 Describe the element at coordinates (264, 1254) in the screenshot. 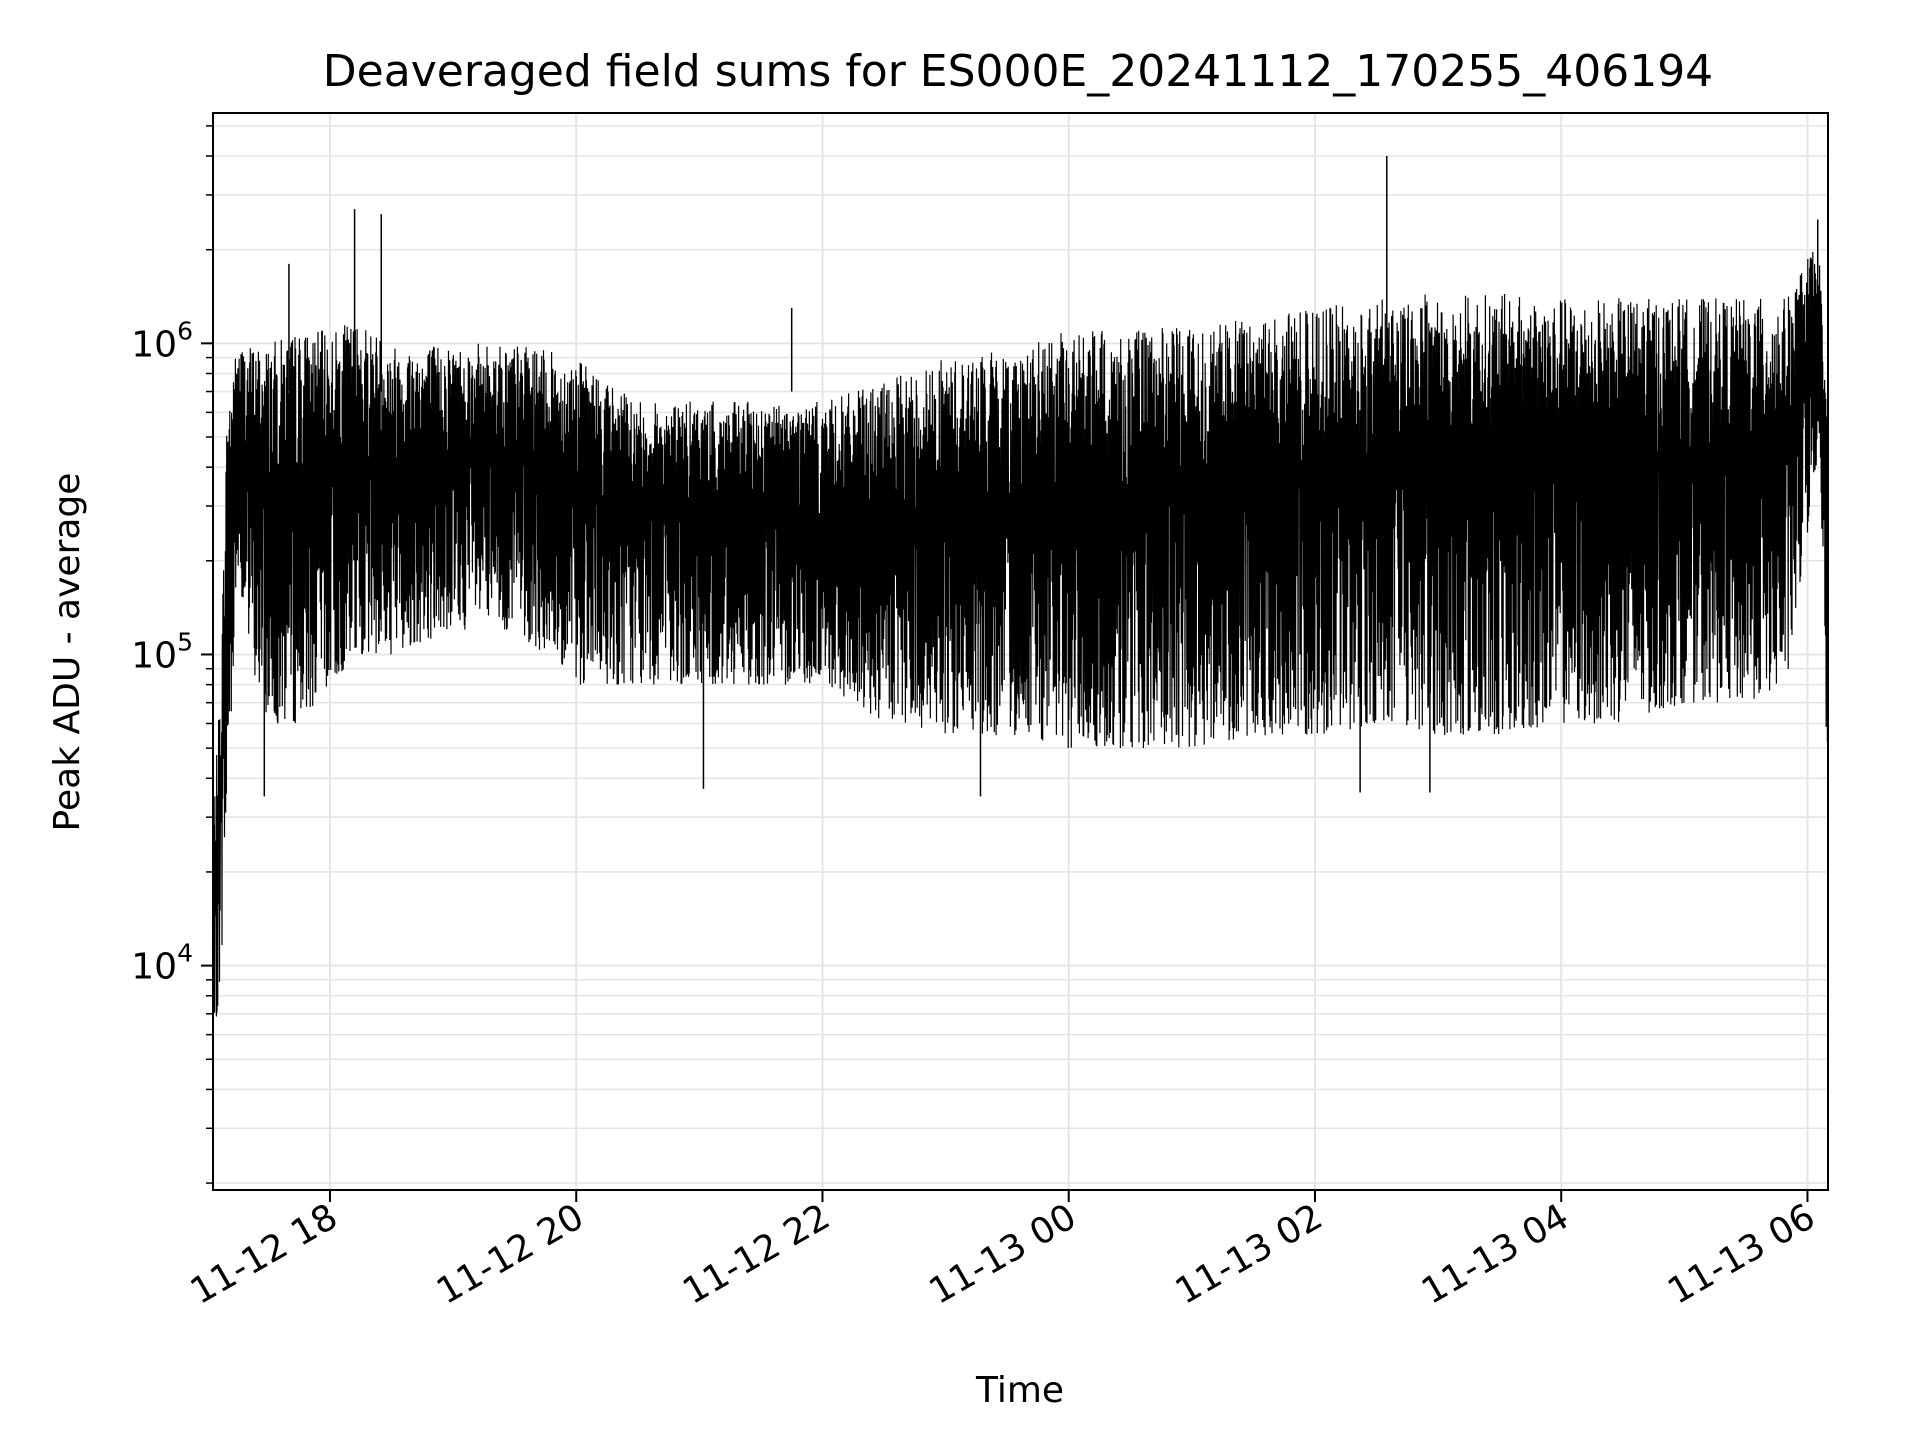

I see `x-tick-label: 11-12 18` at that location.